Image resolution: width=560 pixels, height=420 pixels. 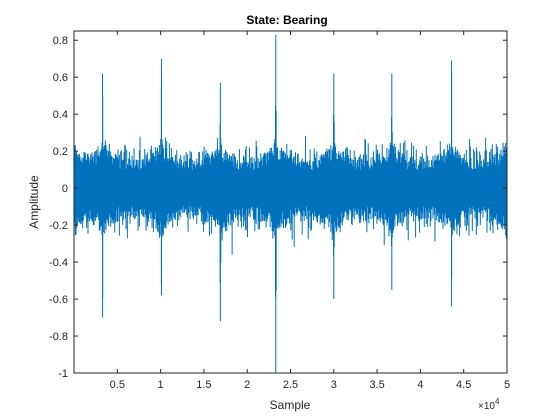 I want to click on x-tick-label: 4, so click(x=420, y=385).